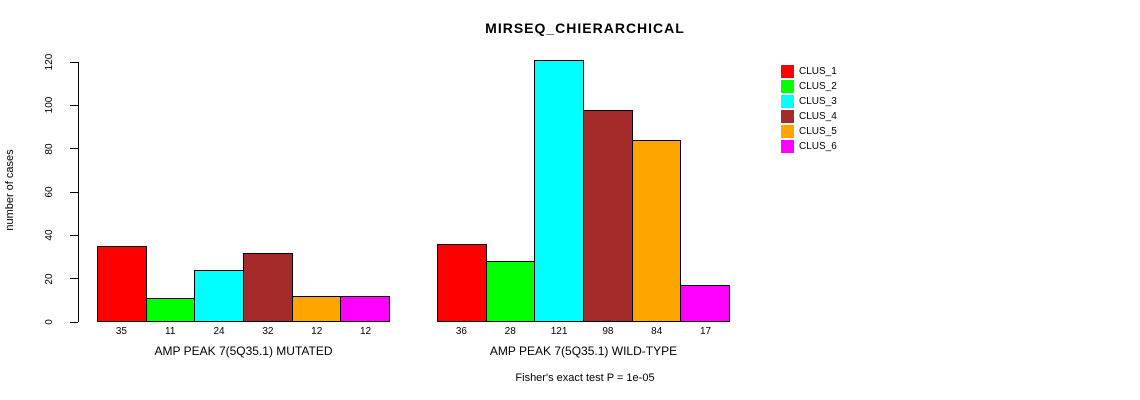 This screenshot has height=400, width=1140. I want to click on value-row-mutated: 35 11 24 32 12 12, so click(243, 331).